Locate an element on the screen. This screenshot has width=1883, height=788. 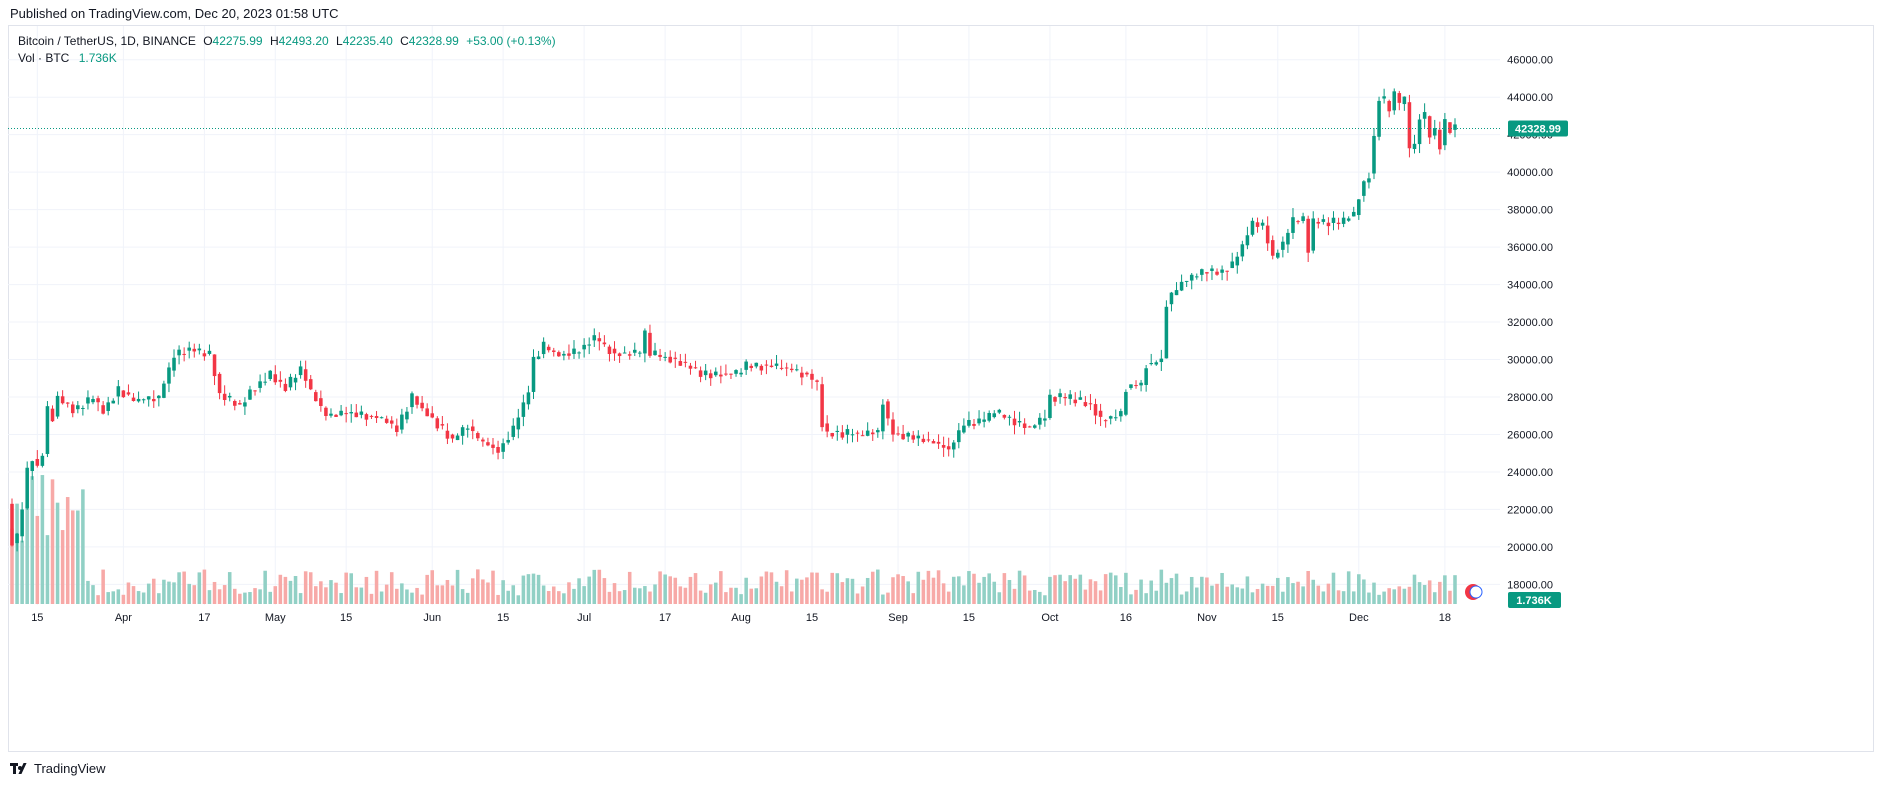
low-value: 42235.40 is located at coordinates (367, 41).